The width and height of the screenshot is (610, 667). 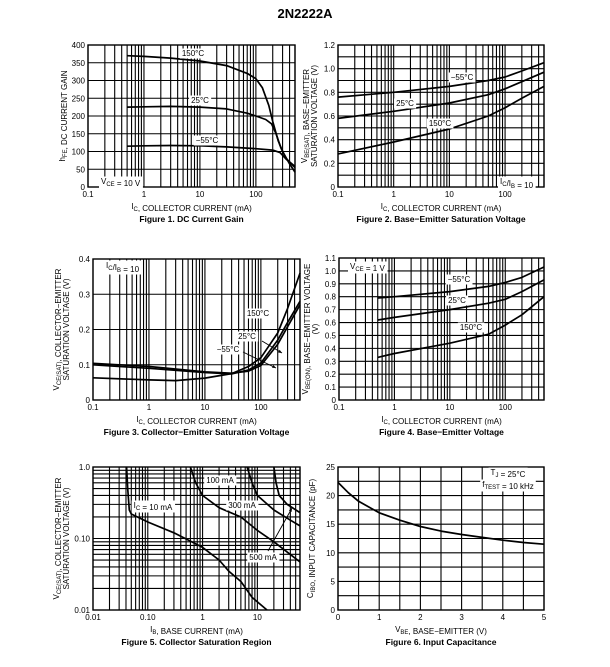 I want to click on x-tick-label: 0, so click(x=338, y=617).